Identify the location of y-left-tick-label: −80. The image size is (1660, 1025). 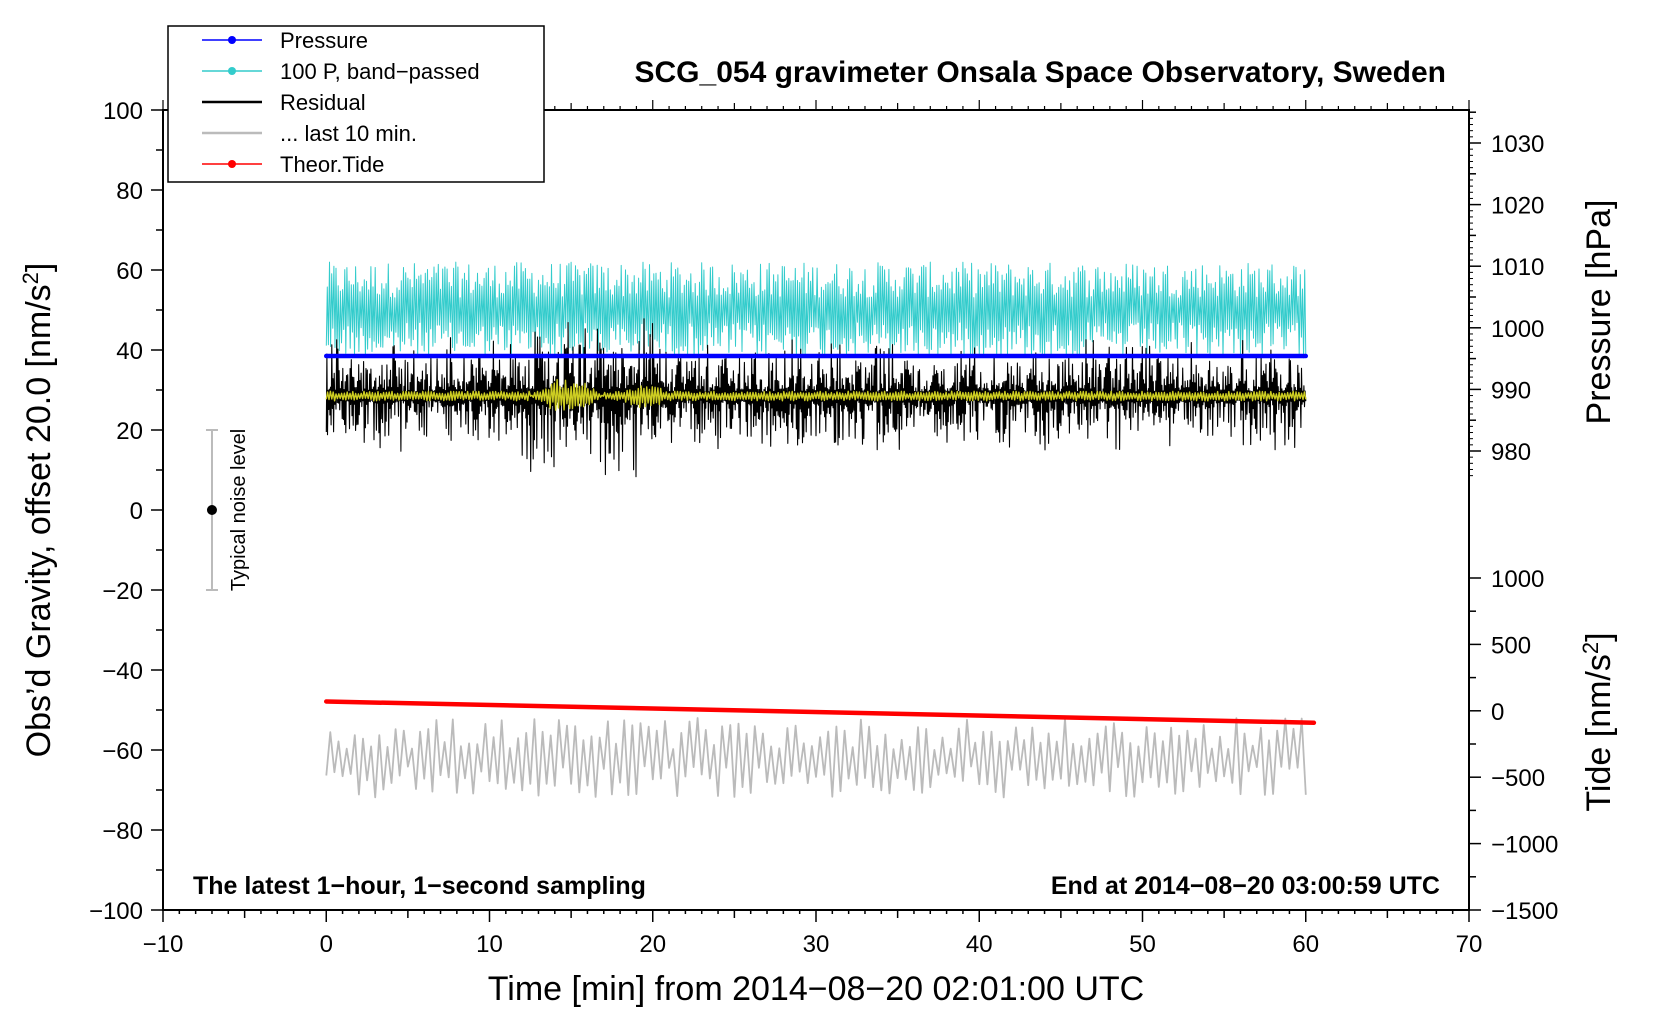
(122, 831).